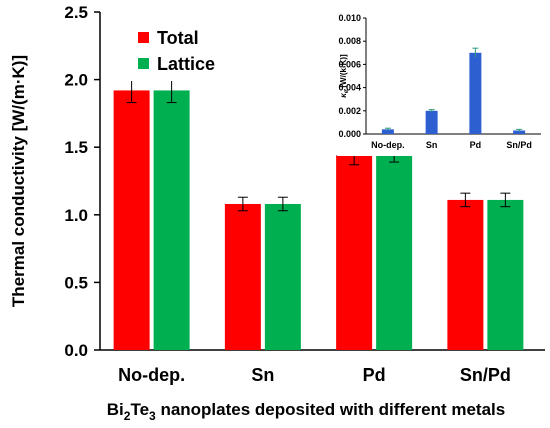  I want to click on main-y-ticks: 0.0 0.5 1.0 1.5 2.0 2.5, so click(82, 181).